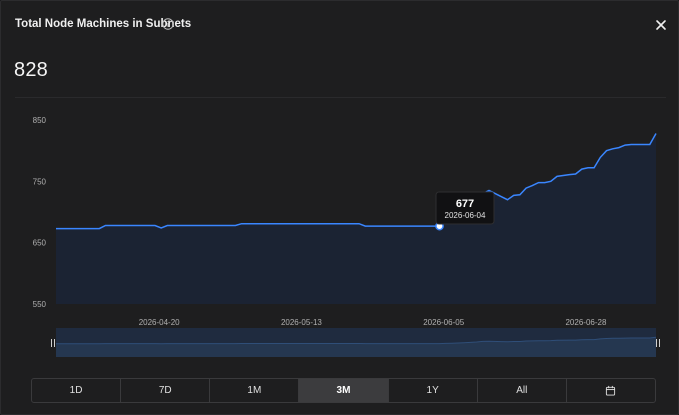 The image size is (679, 415). What do you see at coordinates (53, 343) in the screenshot?
I see `navigator-handle-left` at bounding box center [53, 343].